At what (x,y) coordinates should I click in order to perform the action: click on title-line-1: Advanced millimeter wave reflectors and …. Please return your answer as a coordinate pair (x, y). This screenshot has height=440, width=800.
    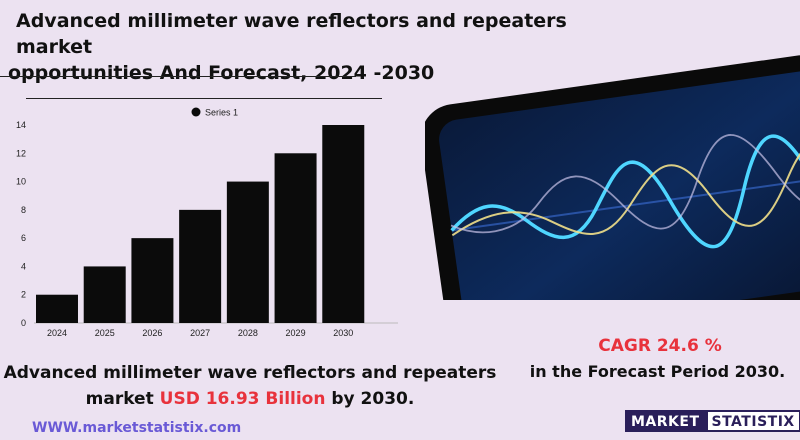
    Looking at the image, I should click on (291, 34).